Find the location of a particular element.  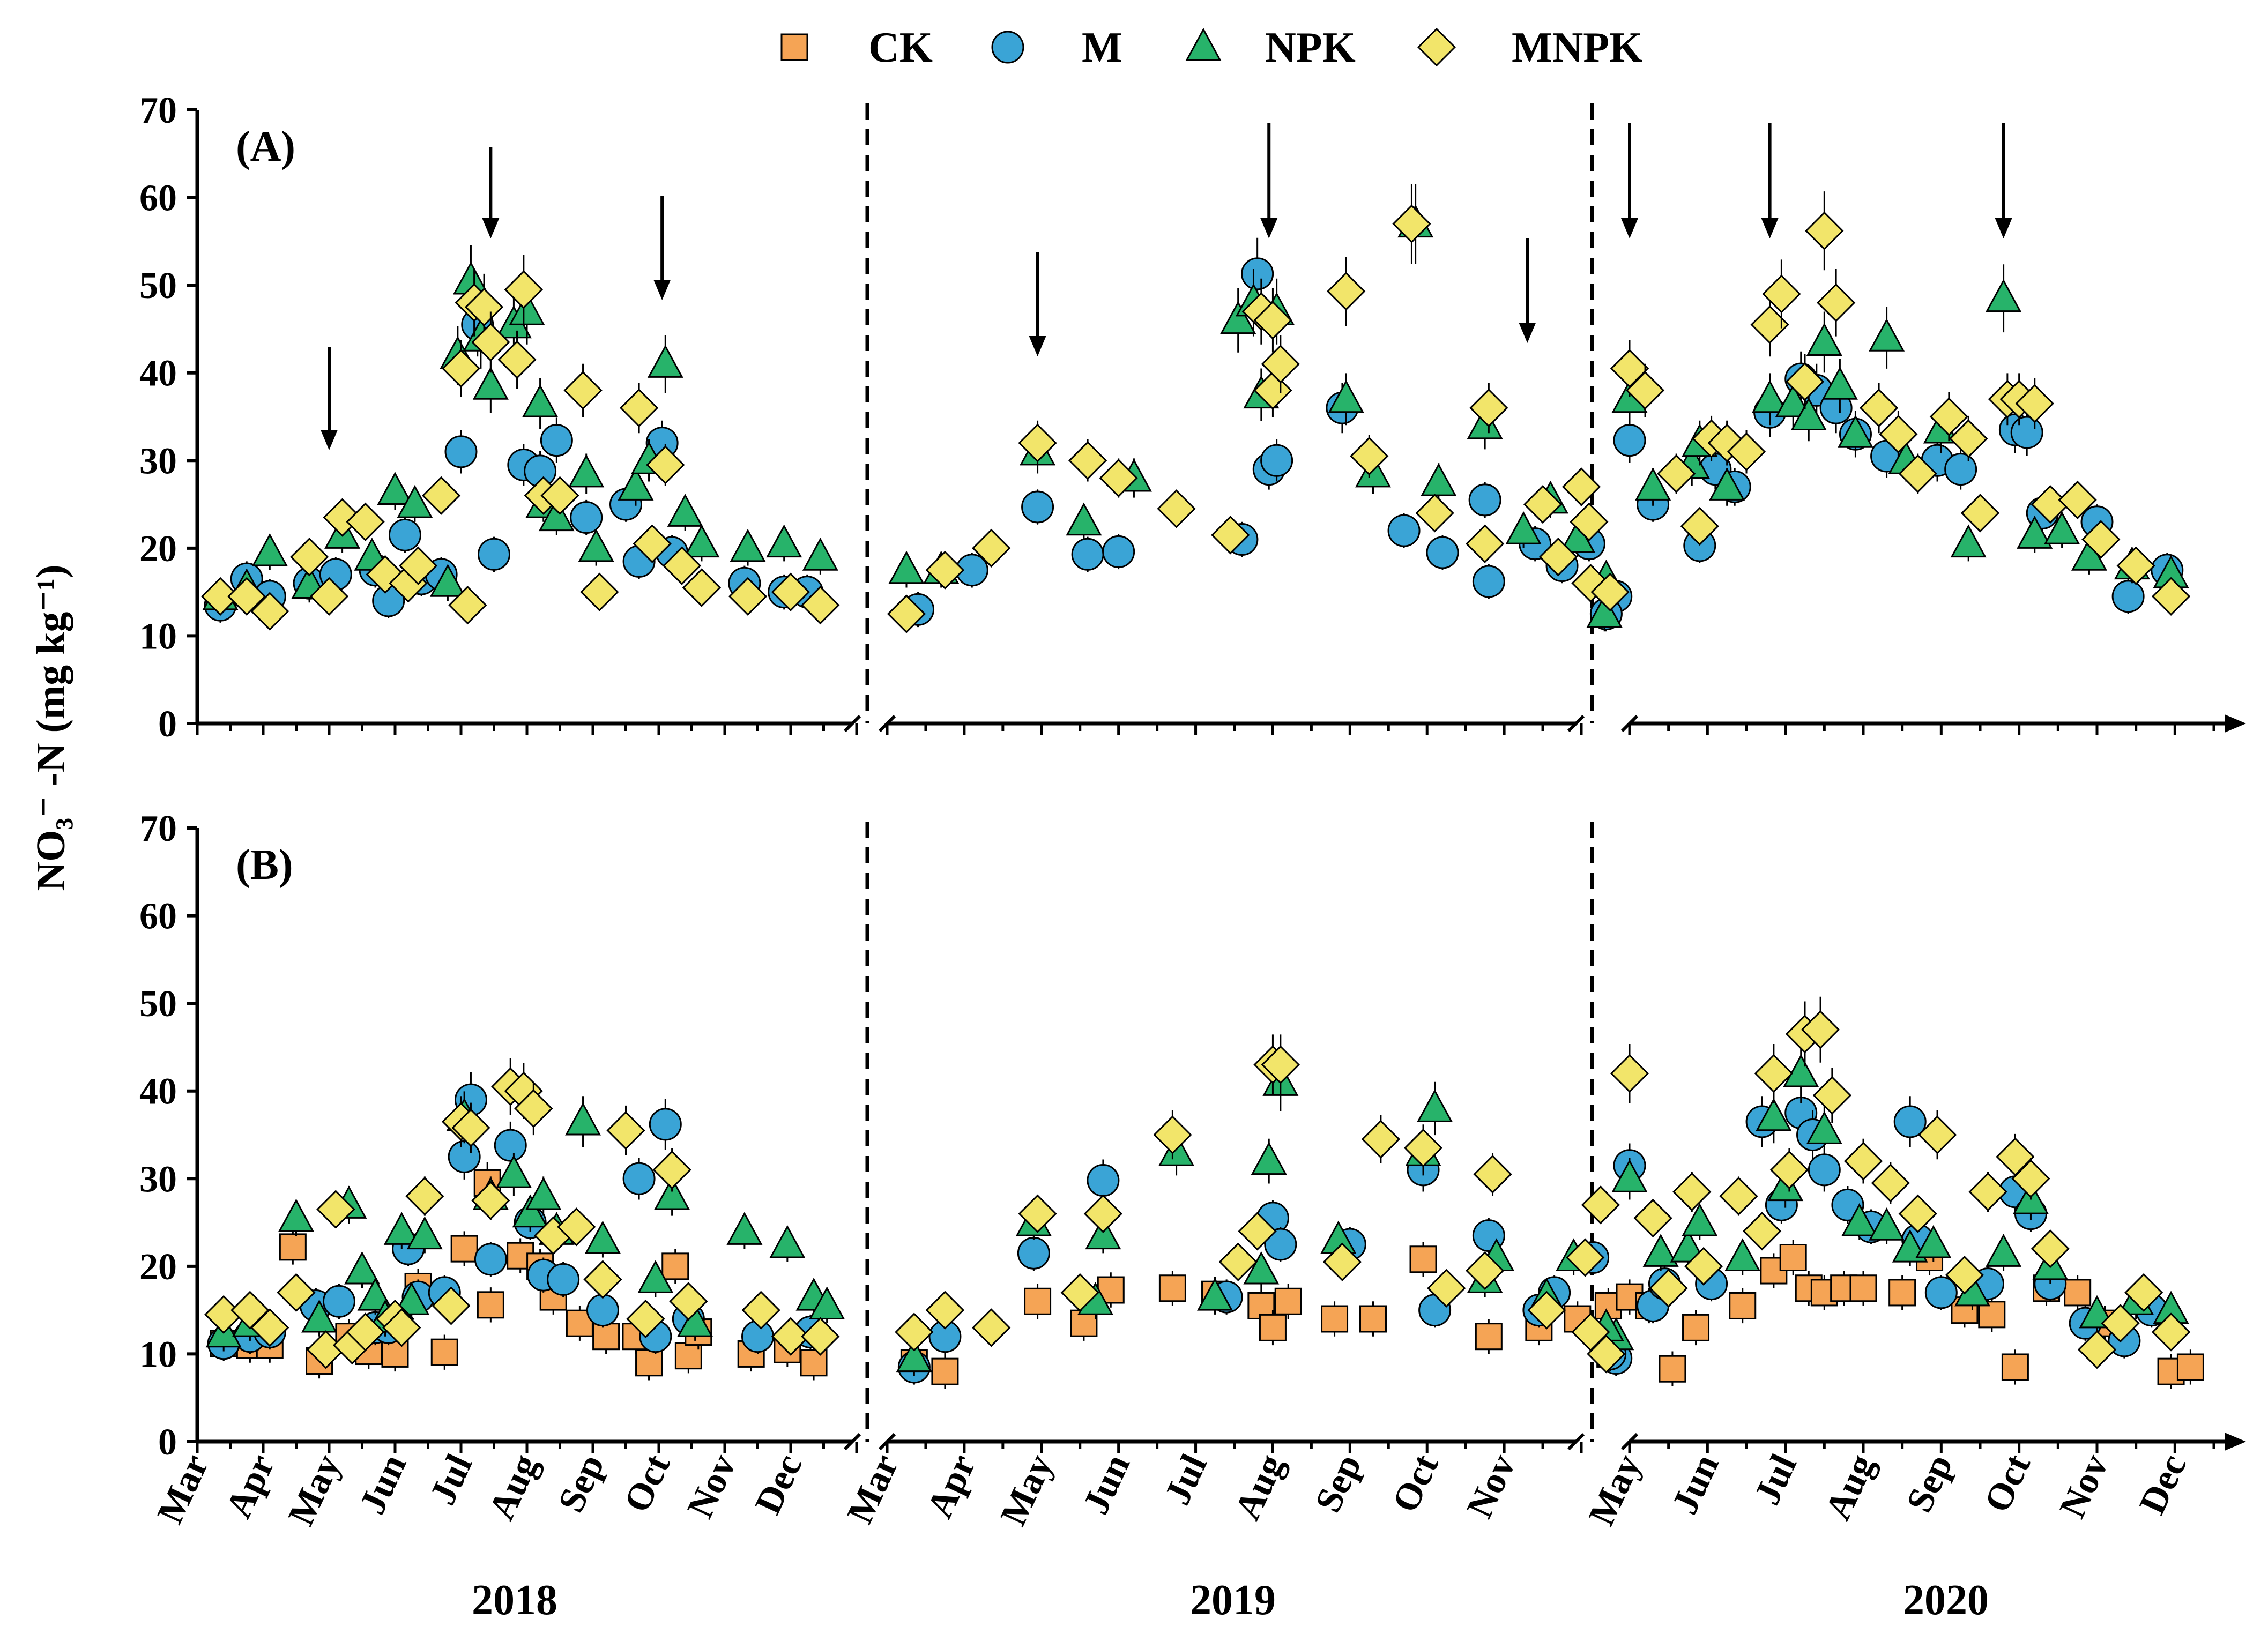

x-month-label: Apr is located at coordinates (951, 1486).